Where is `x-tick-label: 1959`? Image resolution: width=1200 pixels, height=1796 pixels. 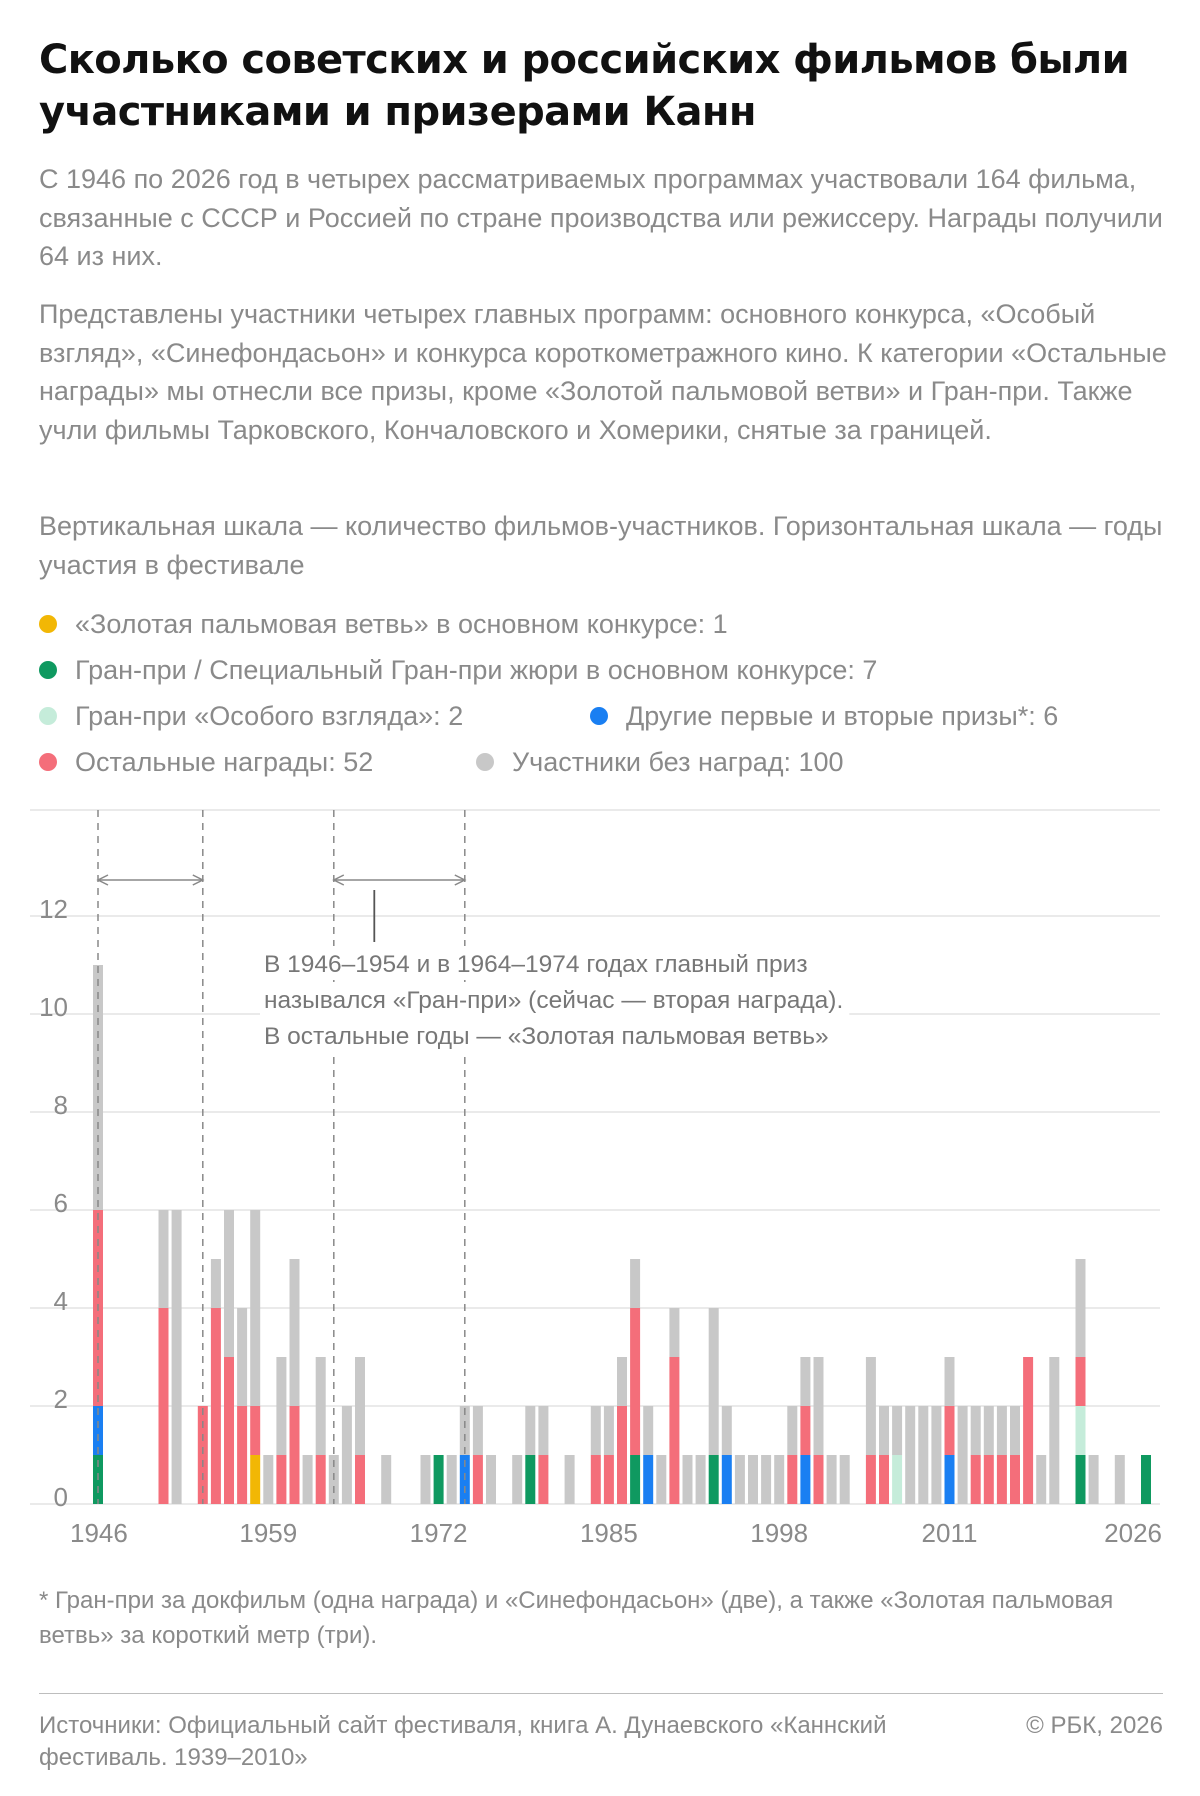
x-tick-label: 1959 is located at coordinates (268, 1533).